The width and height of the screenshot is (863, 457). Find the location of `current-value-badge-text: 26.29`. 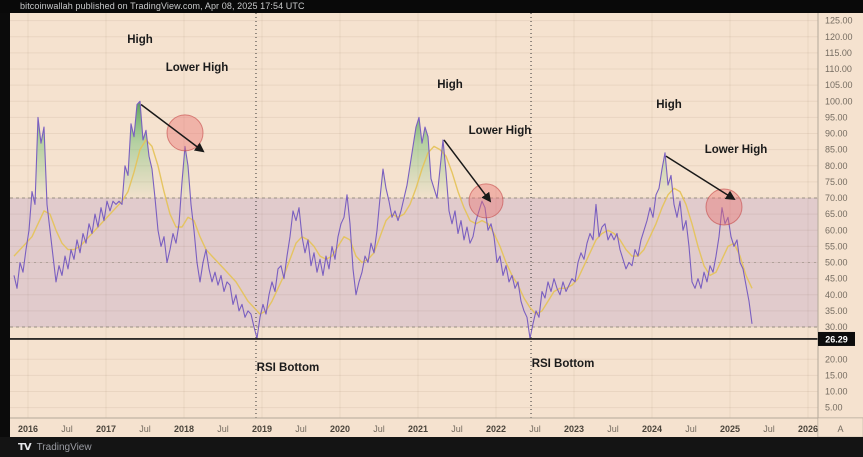

current-value-badge-text: 26.29 is located at coordinates (836, 339).